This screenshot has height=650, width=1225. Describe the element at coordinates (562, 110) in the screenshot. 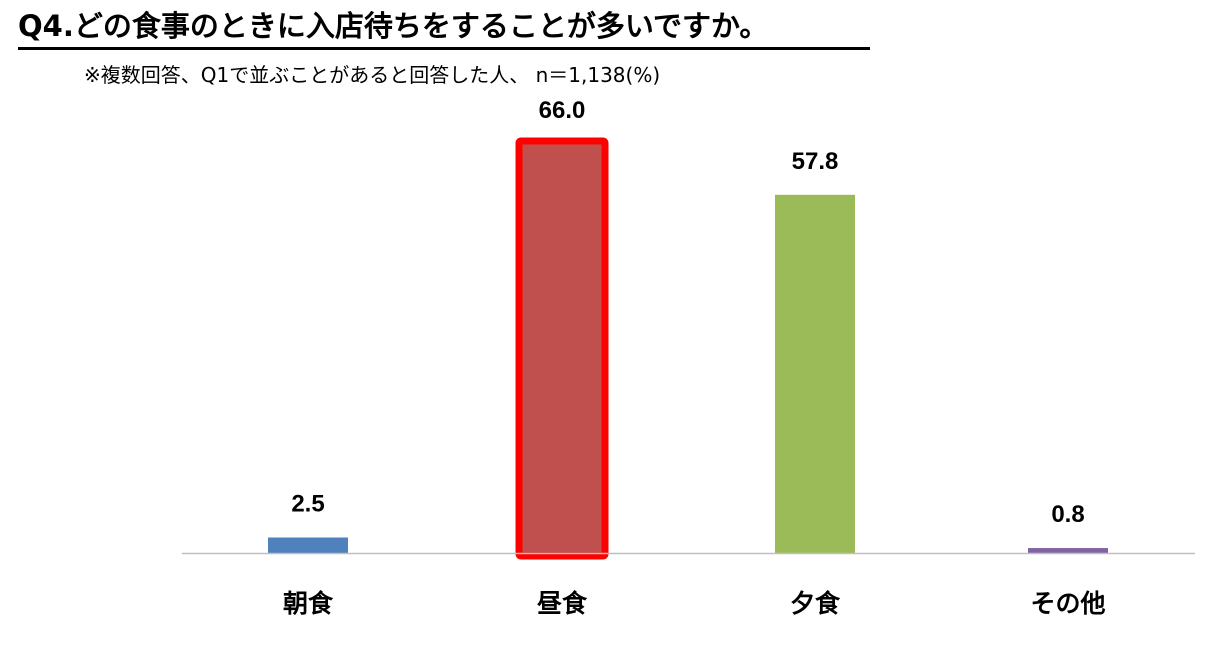

I see `data-label-1: 66.0` at that location.